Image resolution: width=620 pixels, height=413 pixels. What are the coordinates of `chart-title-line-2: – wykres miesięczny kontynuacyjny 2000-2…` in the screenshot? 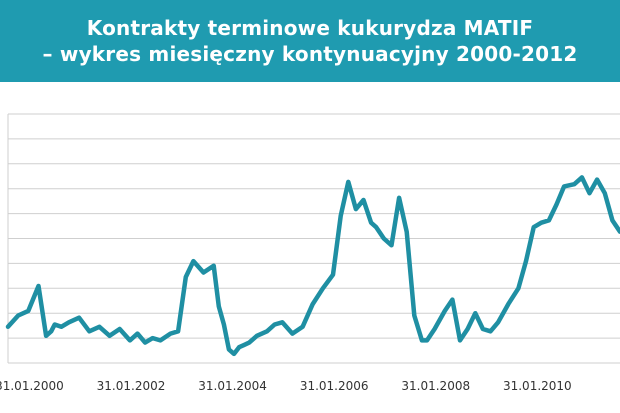 It's located at (310, 54).